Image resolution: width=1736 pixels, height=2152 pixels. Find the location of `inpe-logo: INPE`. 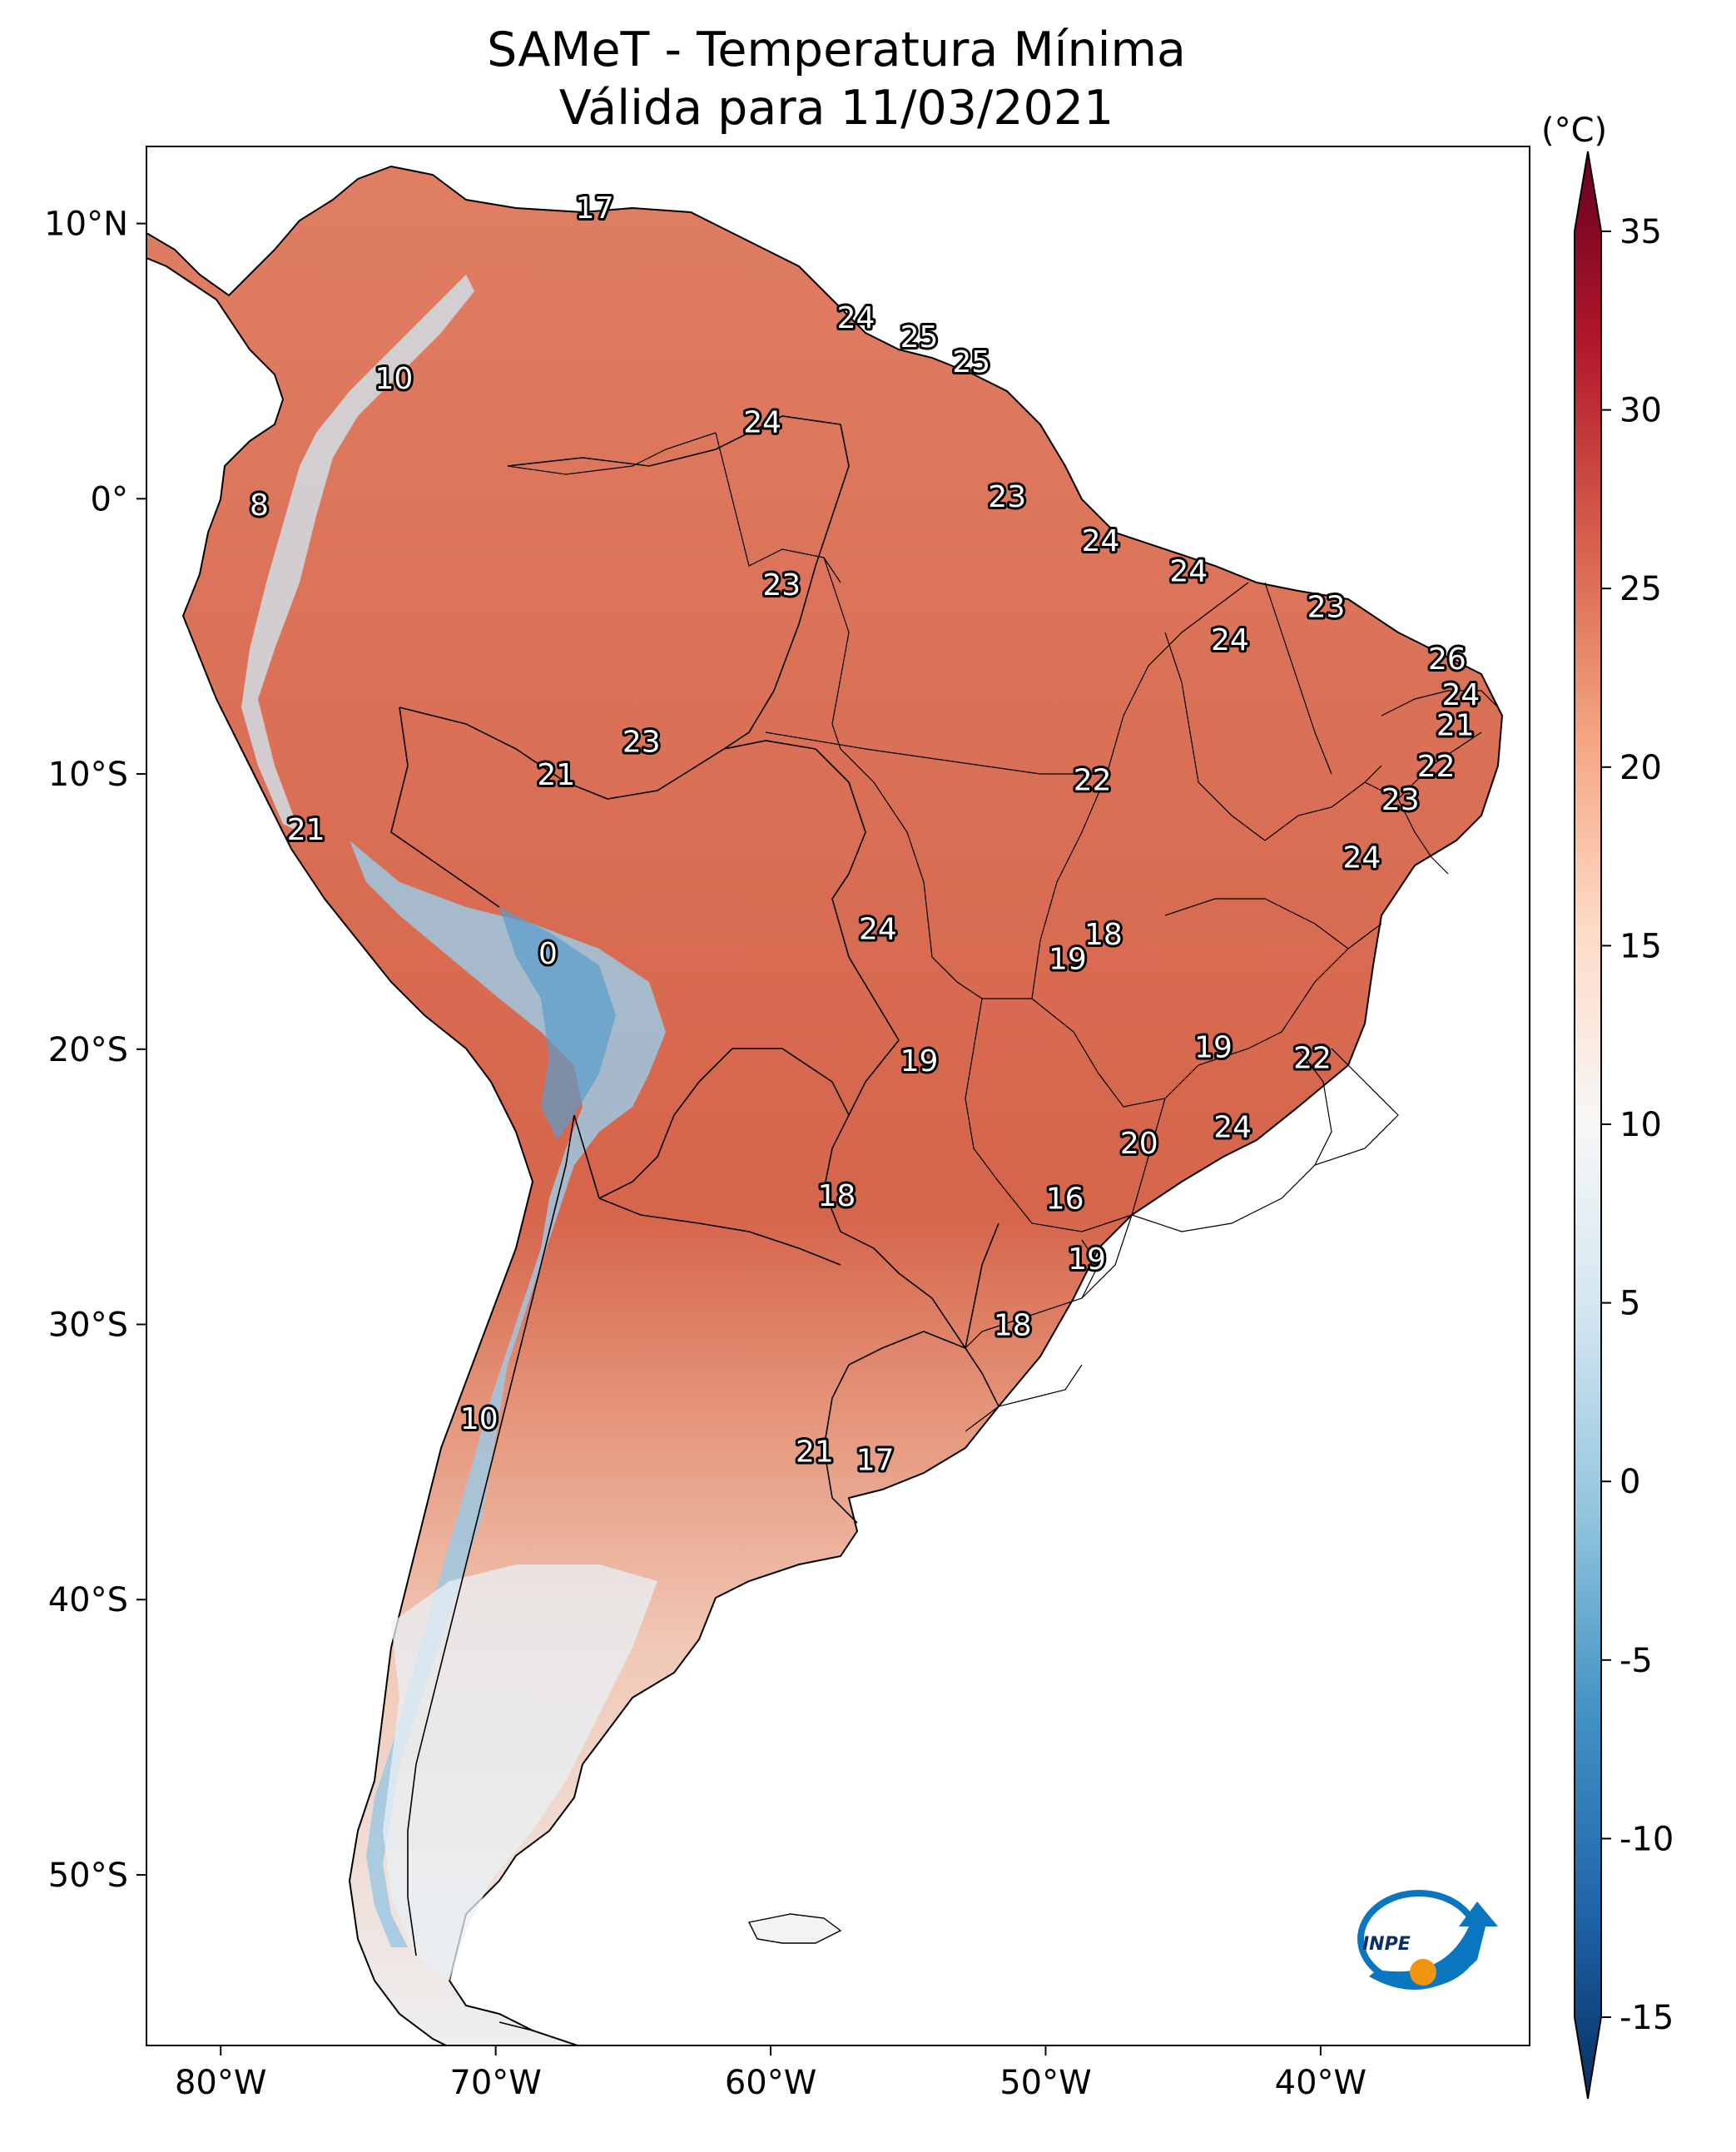

inpe-logo: INPE is located at coordinates (1427, 1940).